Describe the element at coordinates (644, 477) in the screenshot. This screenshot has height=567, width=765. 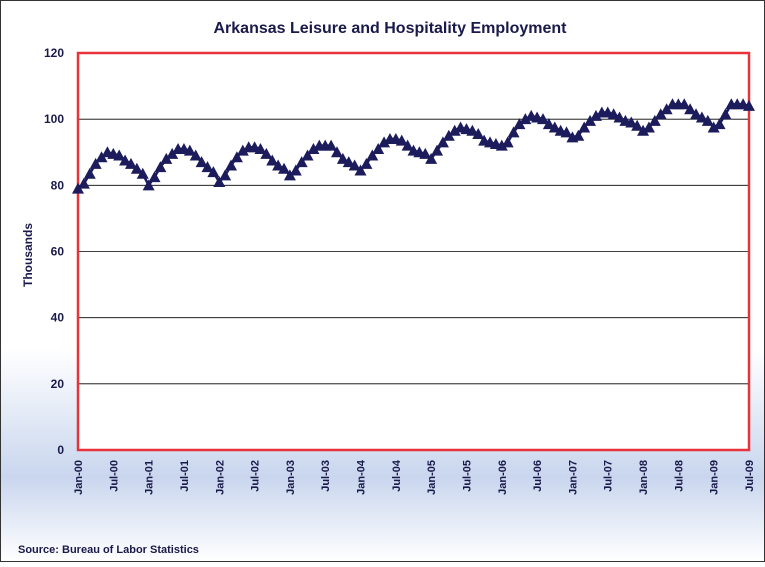
I see `x-tick-label: Jan-08` at that location.